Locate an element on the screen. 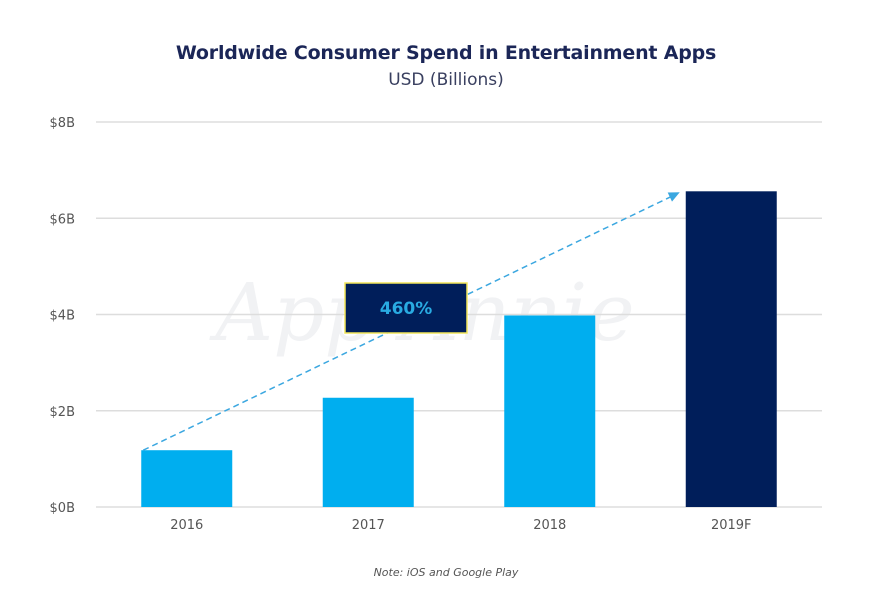 Image resolution: width=892 pixels, height=600 pixels. y-tick-label: $8B is located at coordinates (62, 123).